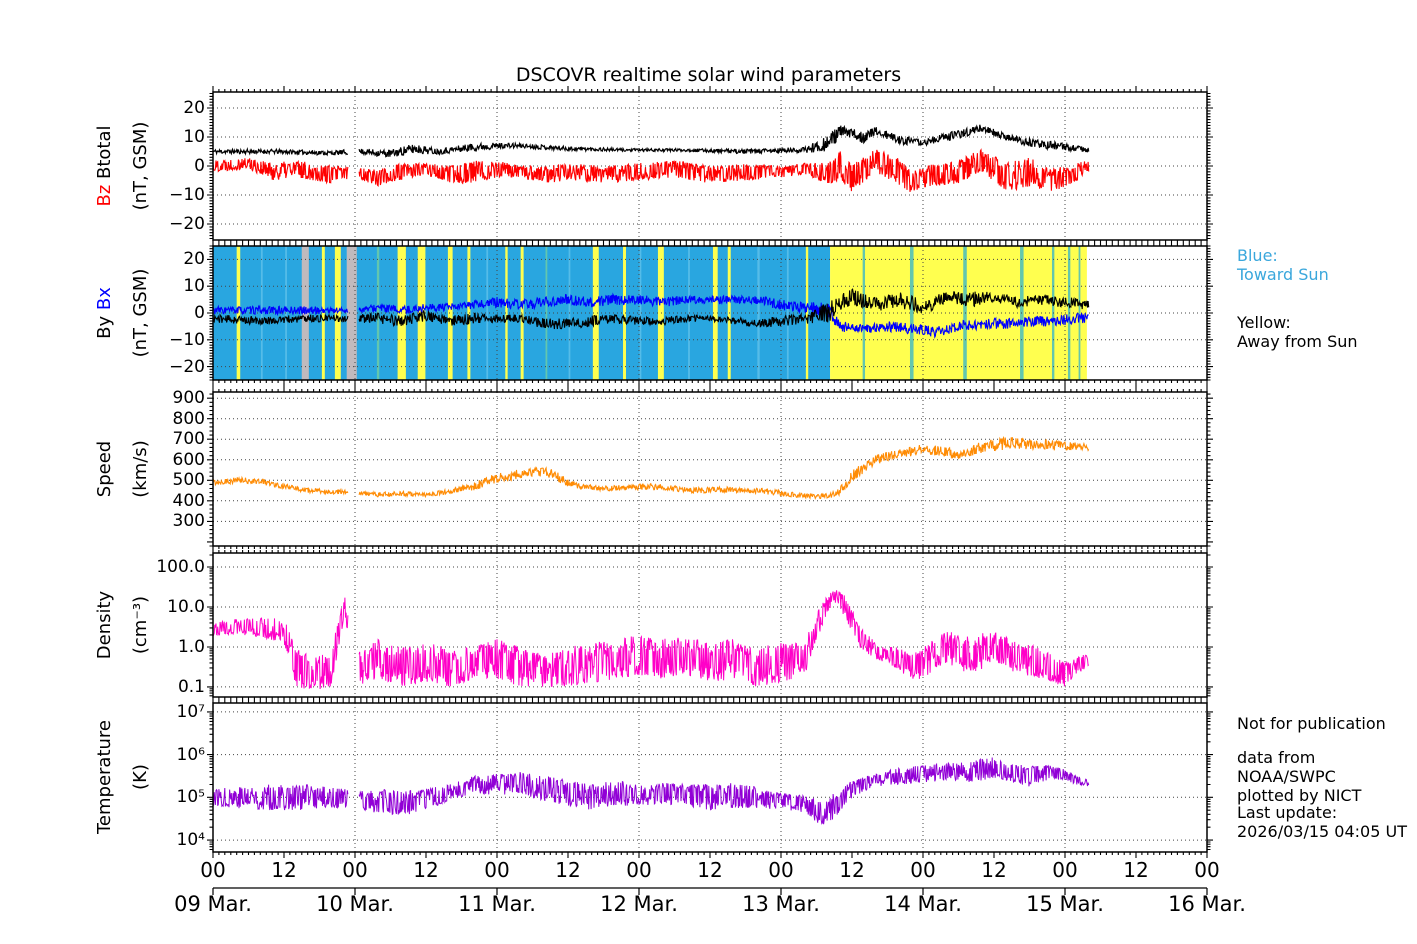 The image size is (1417, 944). What do you see at coordinates (186, 606) in the screenshot?
I see `y-tick-label: 10.0` at bounding box center [186, 606].